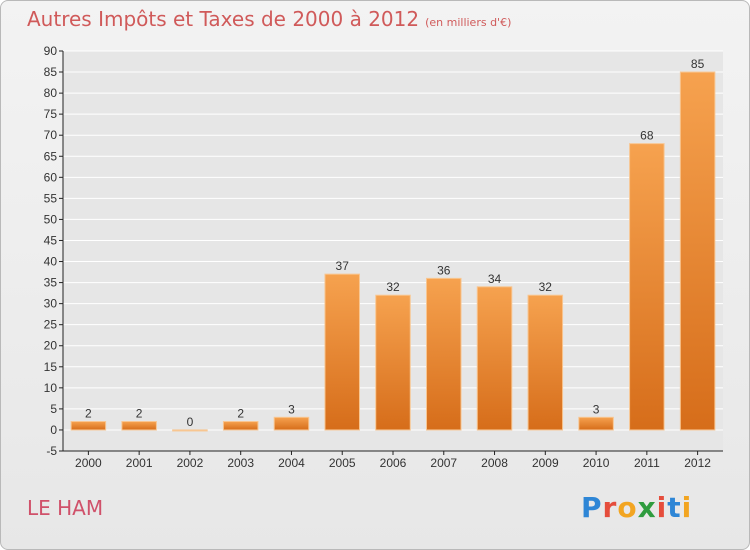 The image size is (750, 550). What do you see at coordinates (190, 422) in the screenshot?
I see `bar-value-label: 0` at bounding box center [190, 422].